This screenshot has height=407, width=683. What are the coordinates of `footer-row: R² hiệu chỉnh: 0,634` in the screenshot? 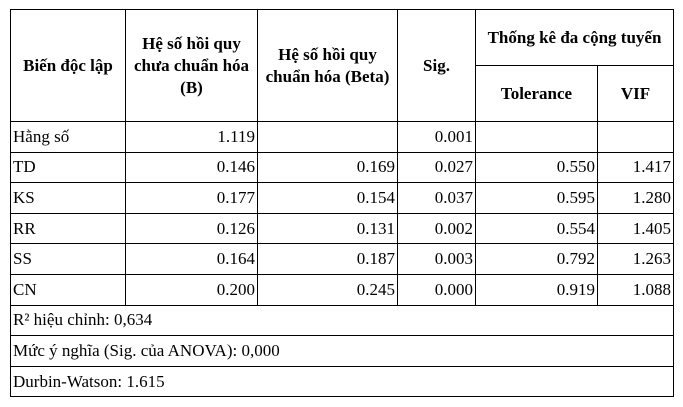 It's located at (342, 320).